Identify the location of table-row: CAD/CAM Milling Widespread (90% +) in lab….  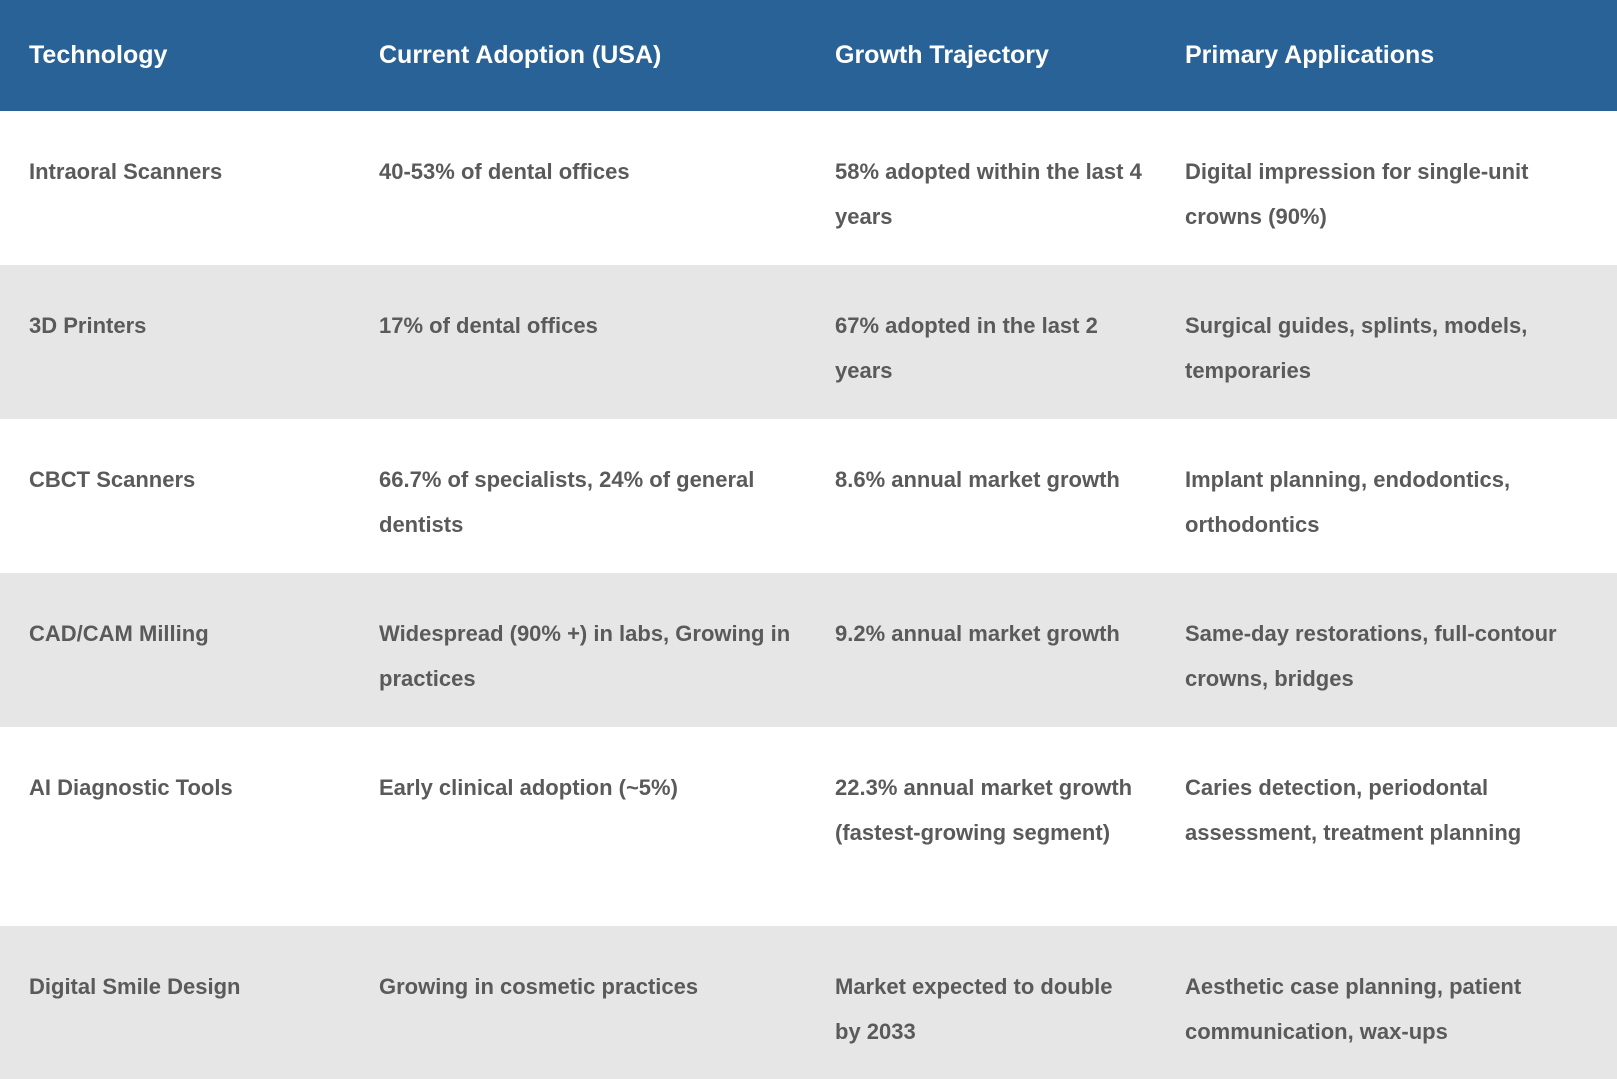
(808, 650).